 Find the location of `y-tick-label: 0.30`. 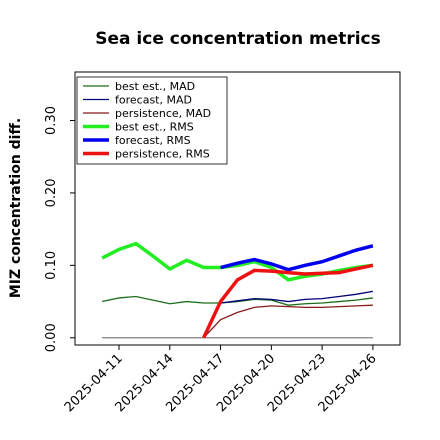

y-tick-label: 0.30 is located at coordinates (51, 120).